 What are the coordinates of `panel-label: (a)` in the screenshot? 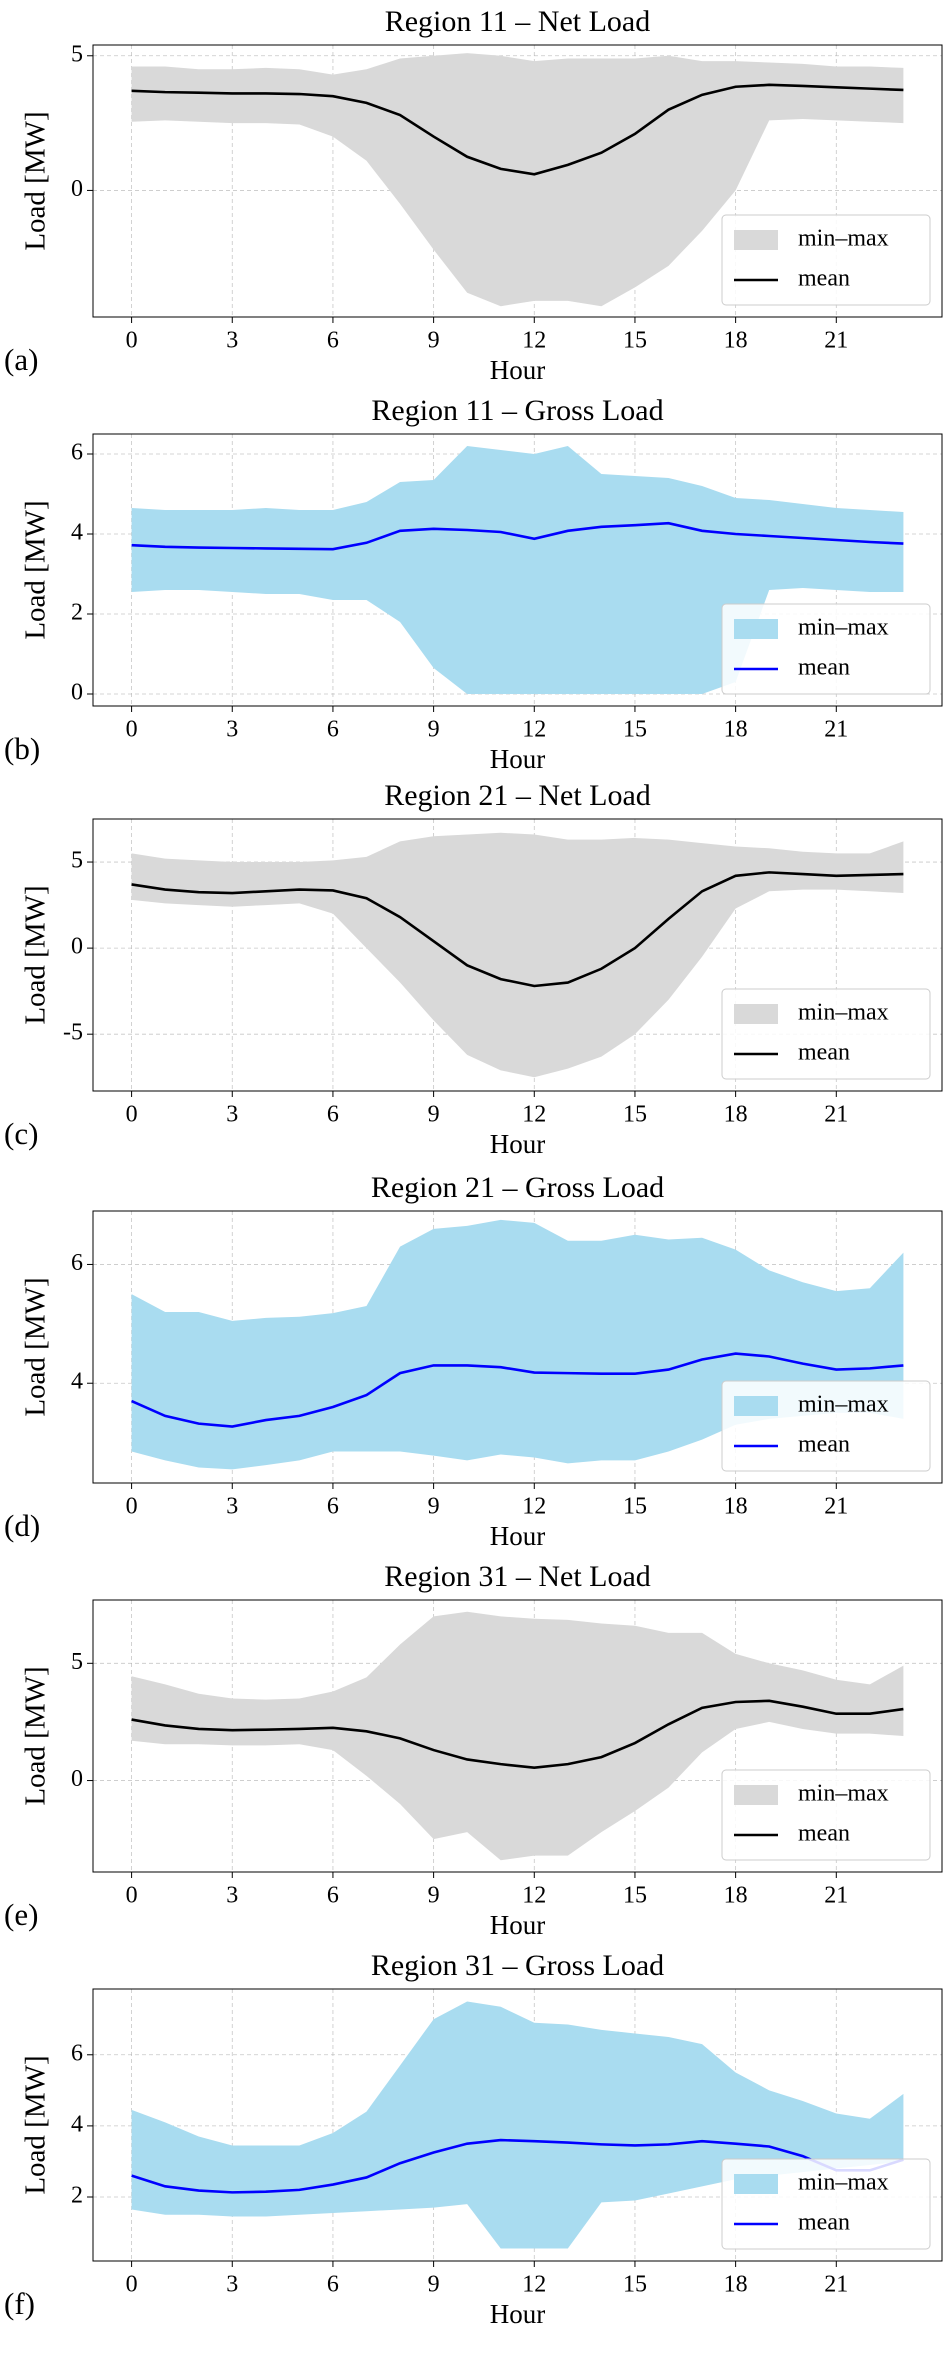 It's located at (21, 359).